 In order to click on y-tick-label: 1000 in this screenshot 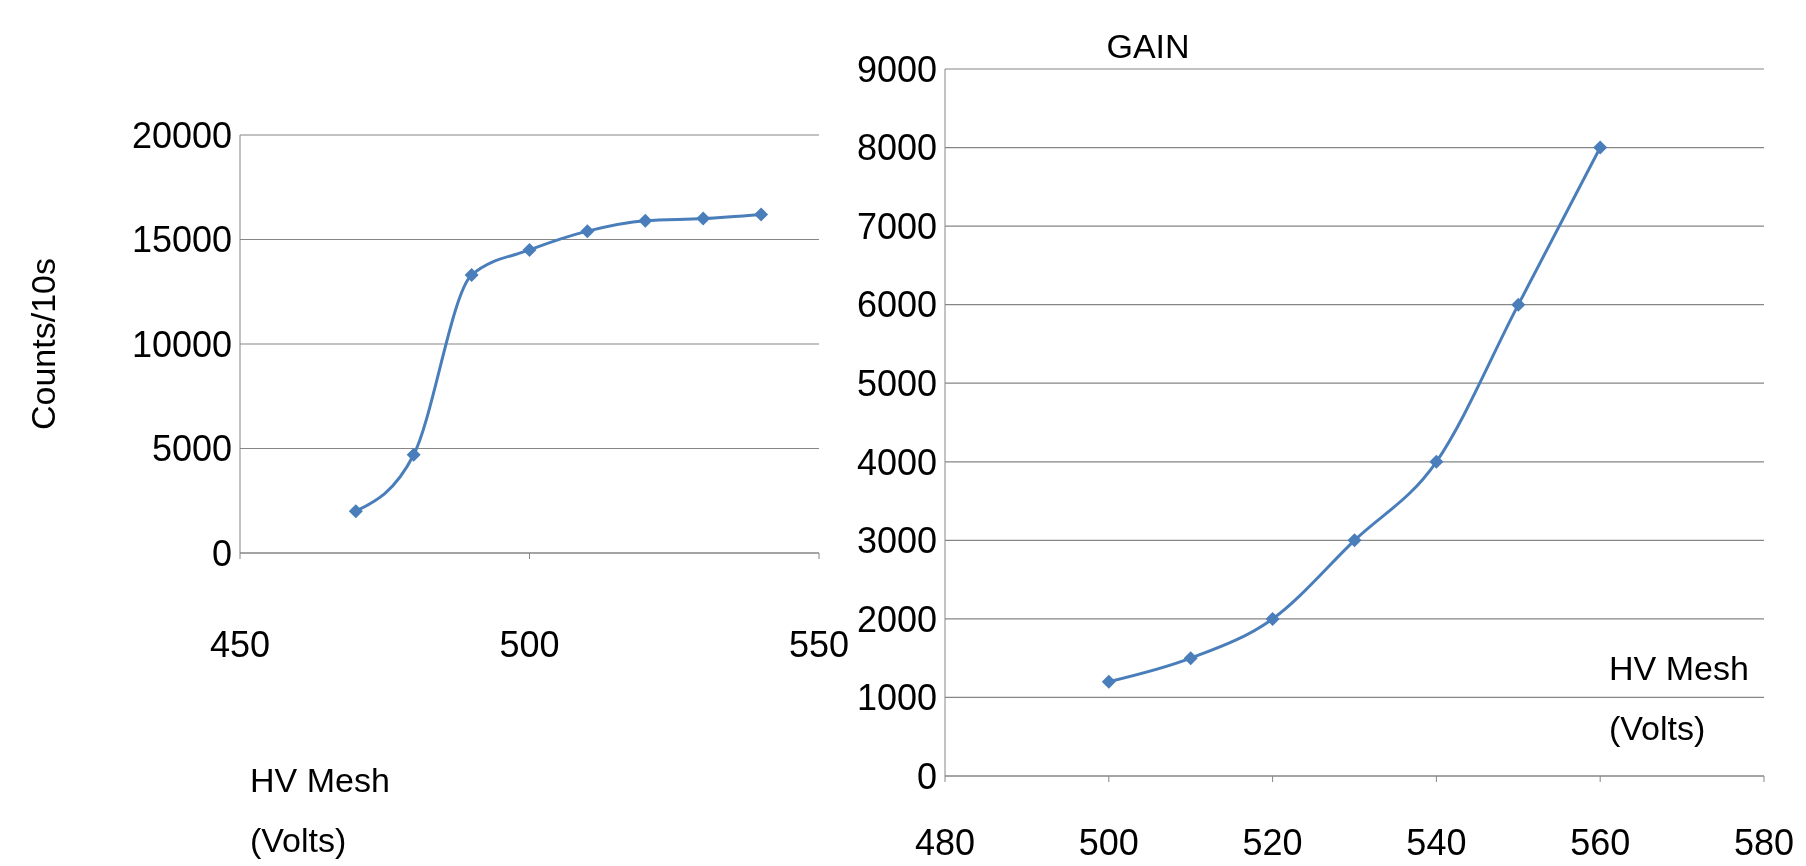, I will do `click(896, 698)`.